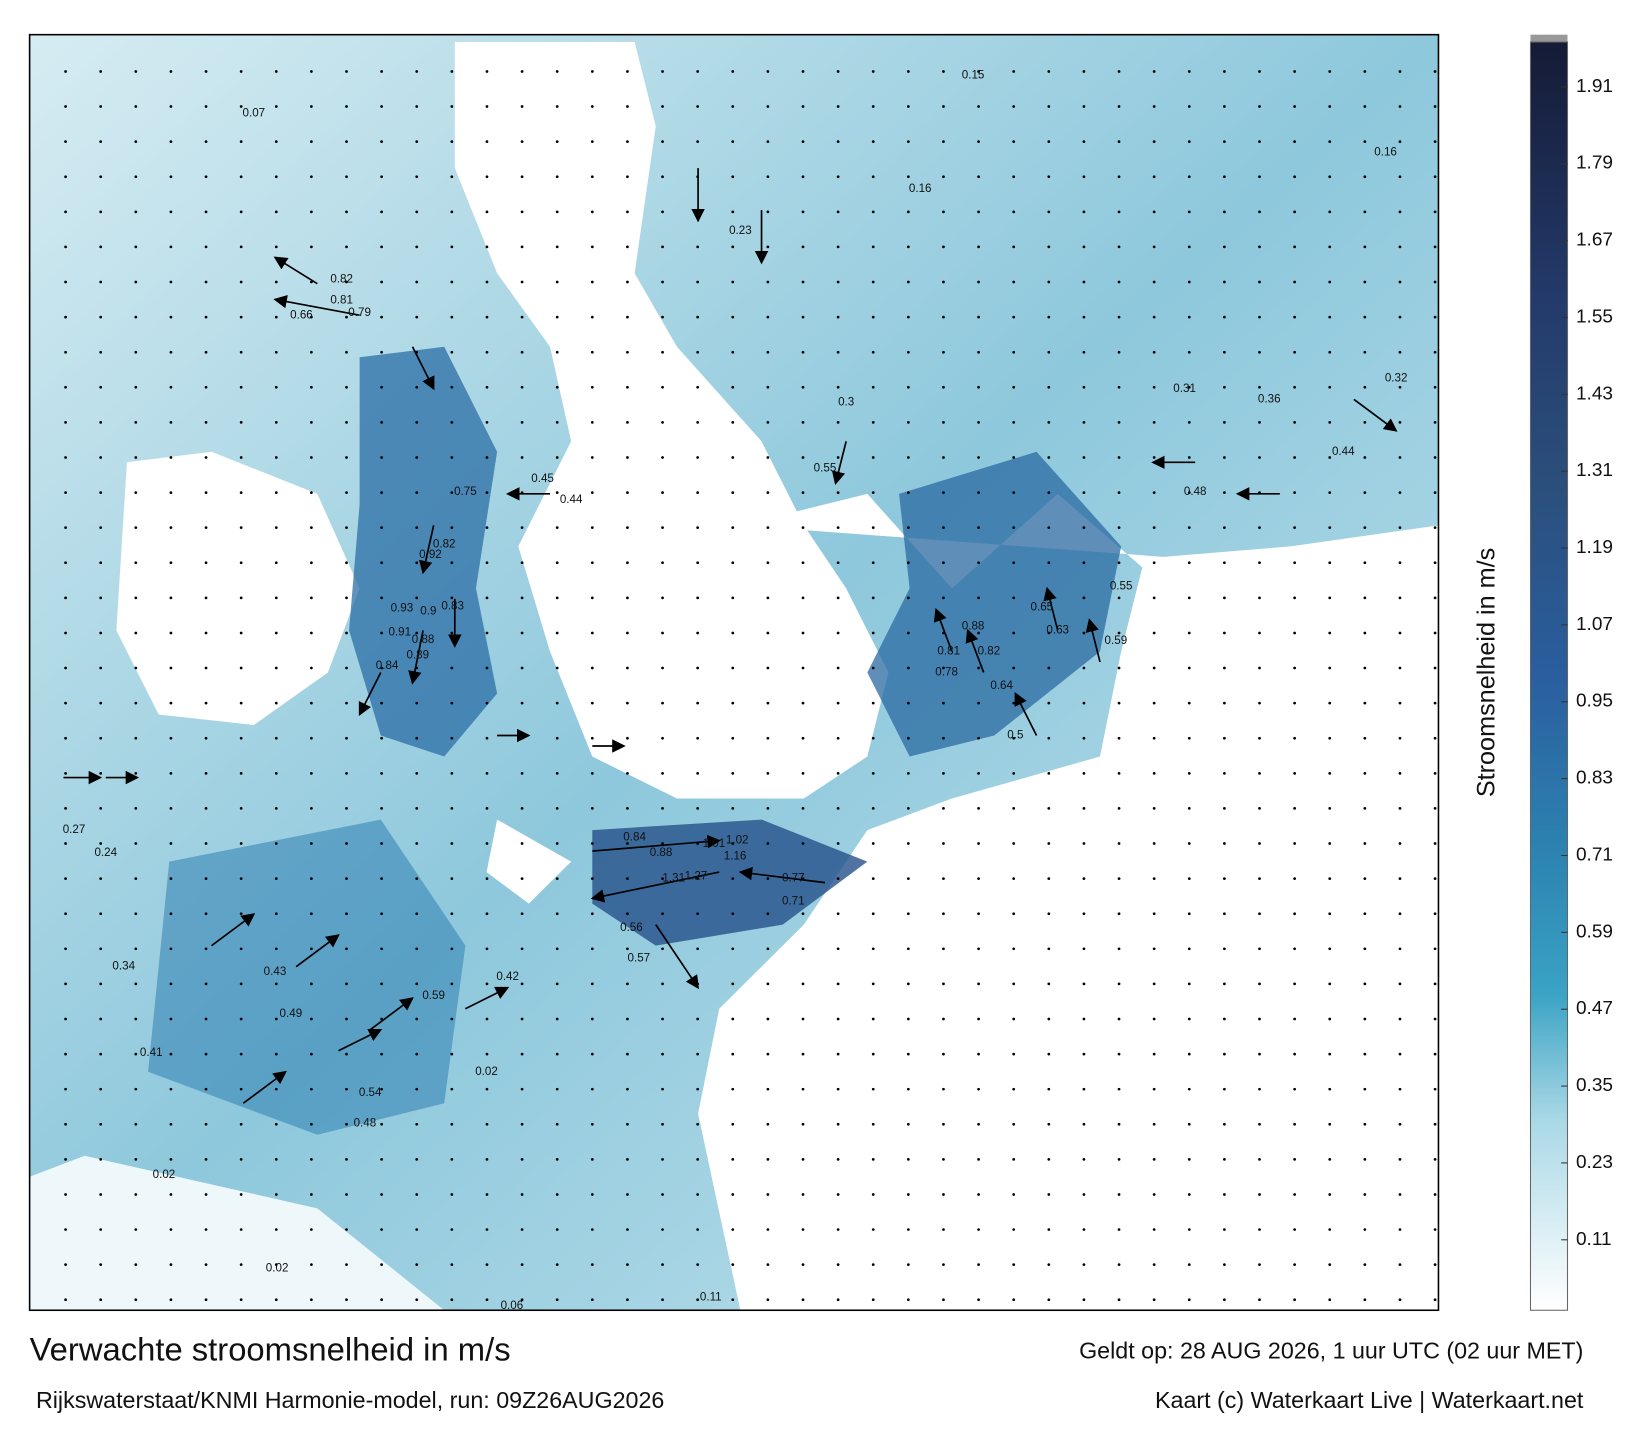  I want to click on current-arrow, so click(782, 875).